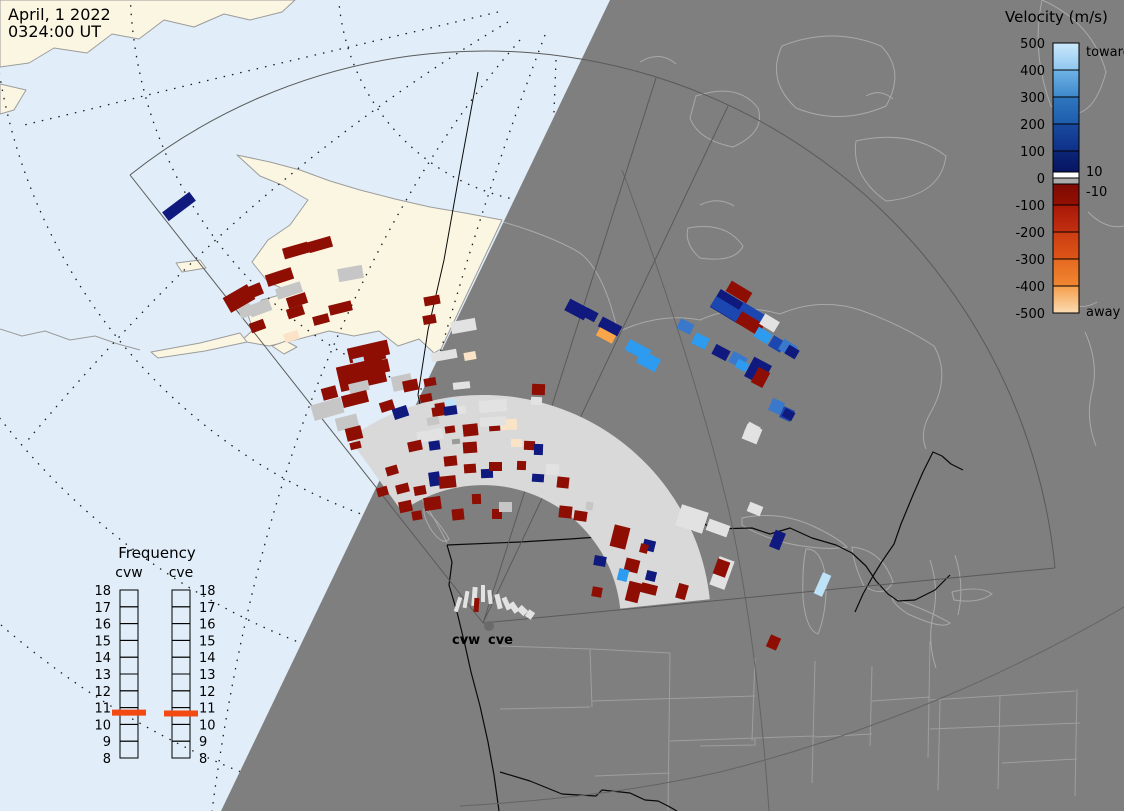  What do you see at coordinates (1105, 52) in the screenshot?
I see `colorbar-toward-label: toward` at bounding box center [1105, 52].